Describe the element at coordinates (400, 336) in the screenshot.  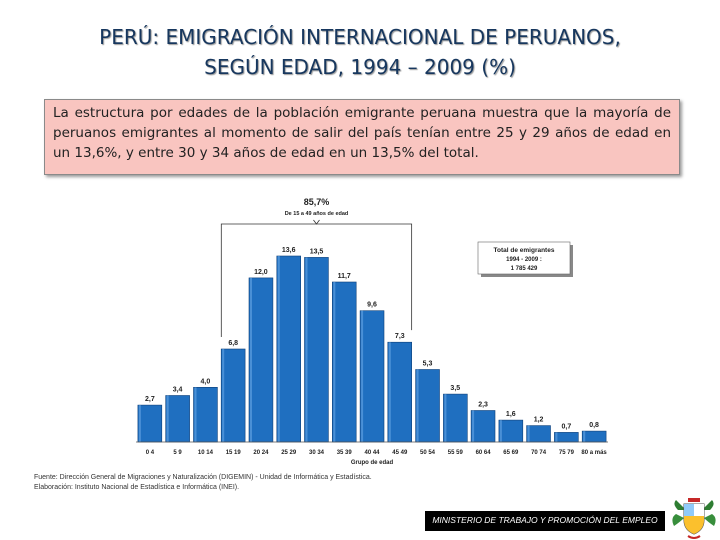
I see `data-label-9: 7,3` at that location.